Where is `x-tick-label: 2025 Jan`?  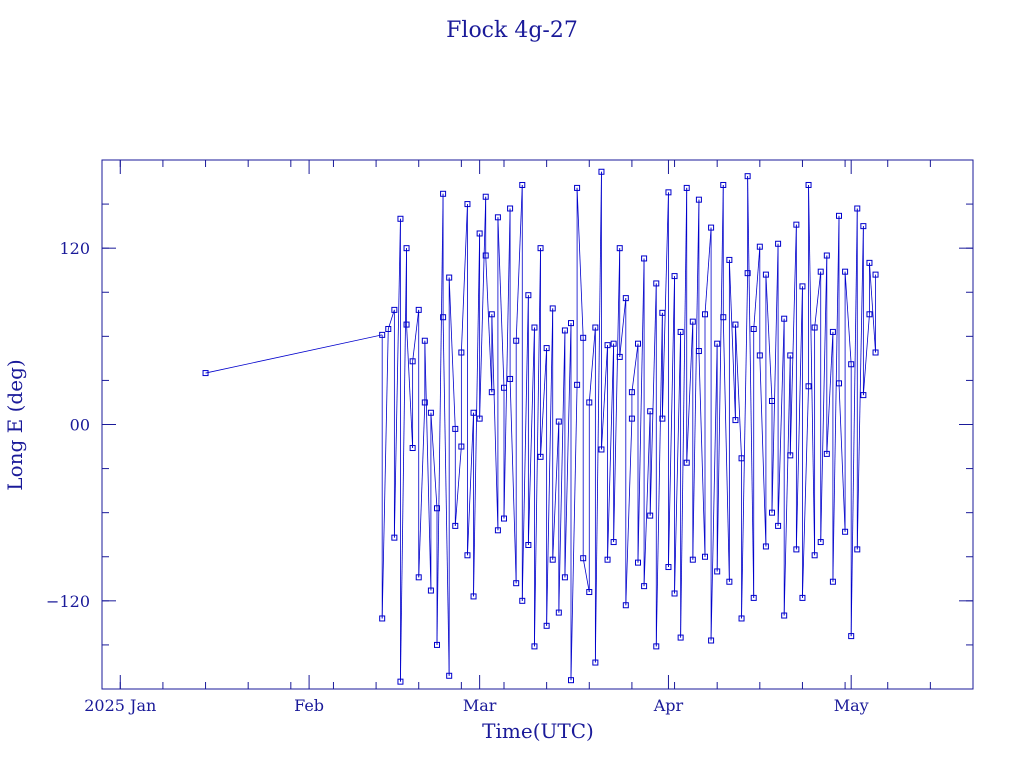
x-tick-label: 2025 Jan is located at coordinates (120, 705).